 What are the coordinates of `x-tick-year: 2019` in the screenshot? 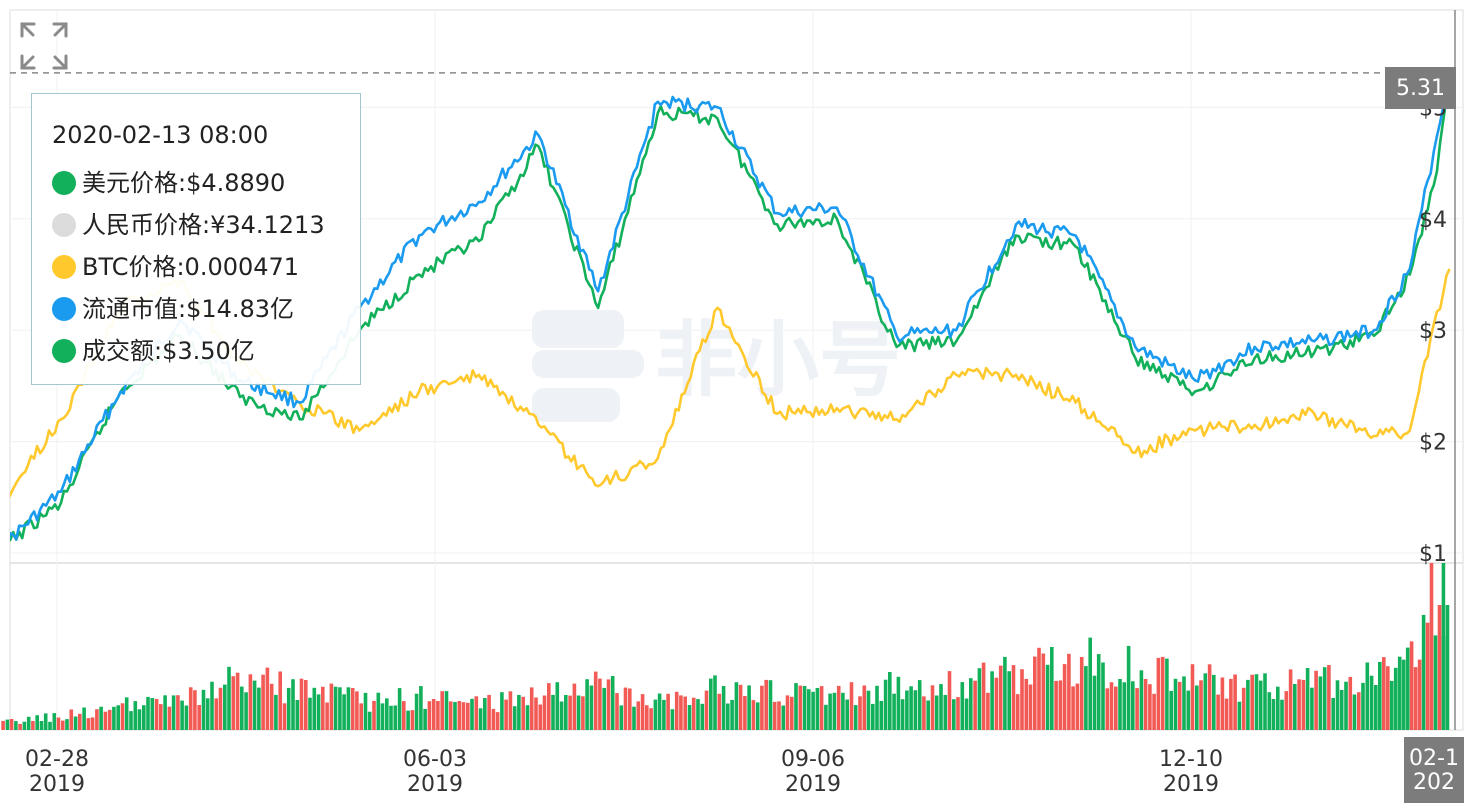 It's located at (435, 784).